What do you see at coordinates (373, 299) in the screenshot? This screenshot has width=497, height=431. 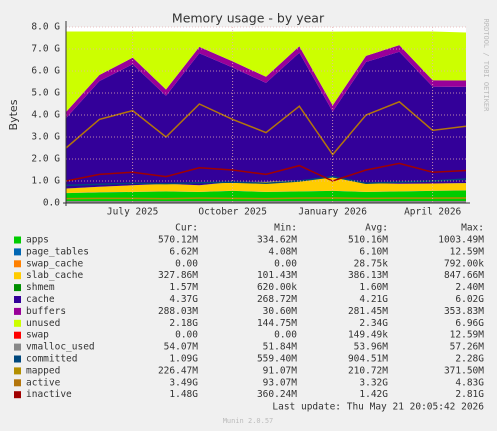 I see `legend-avg: 4.21G` at bounding box center [373, 299].